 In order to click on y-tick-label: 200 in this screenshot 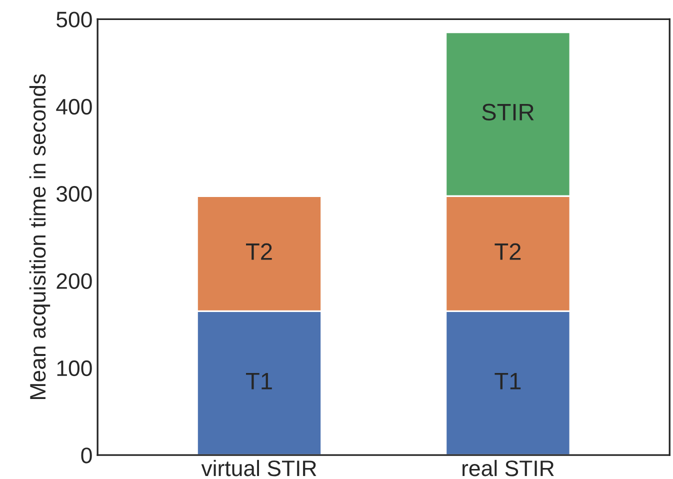, I will do `click(74, 281)`.